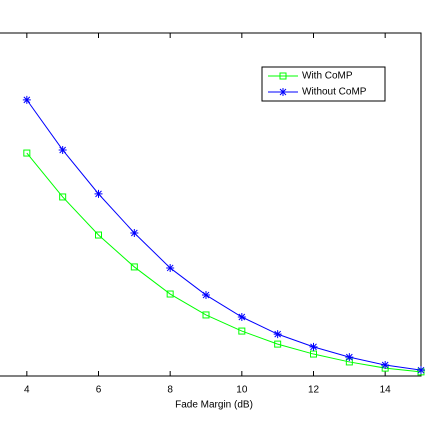  Describe the element at coordinates (170, 390) in the screenshot. I see `x-tick-label: 8` at that location.